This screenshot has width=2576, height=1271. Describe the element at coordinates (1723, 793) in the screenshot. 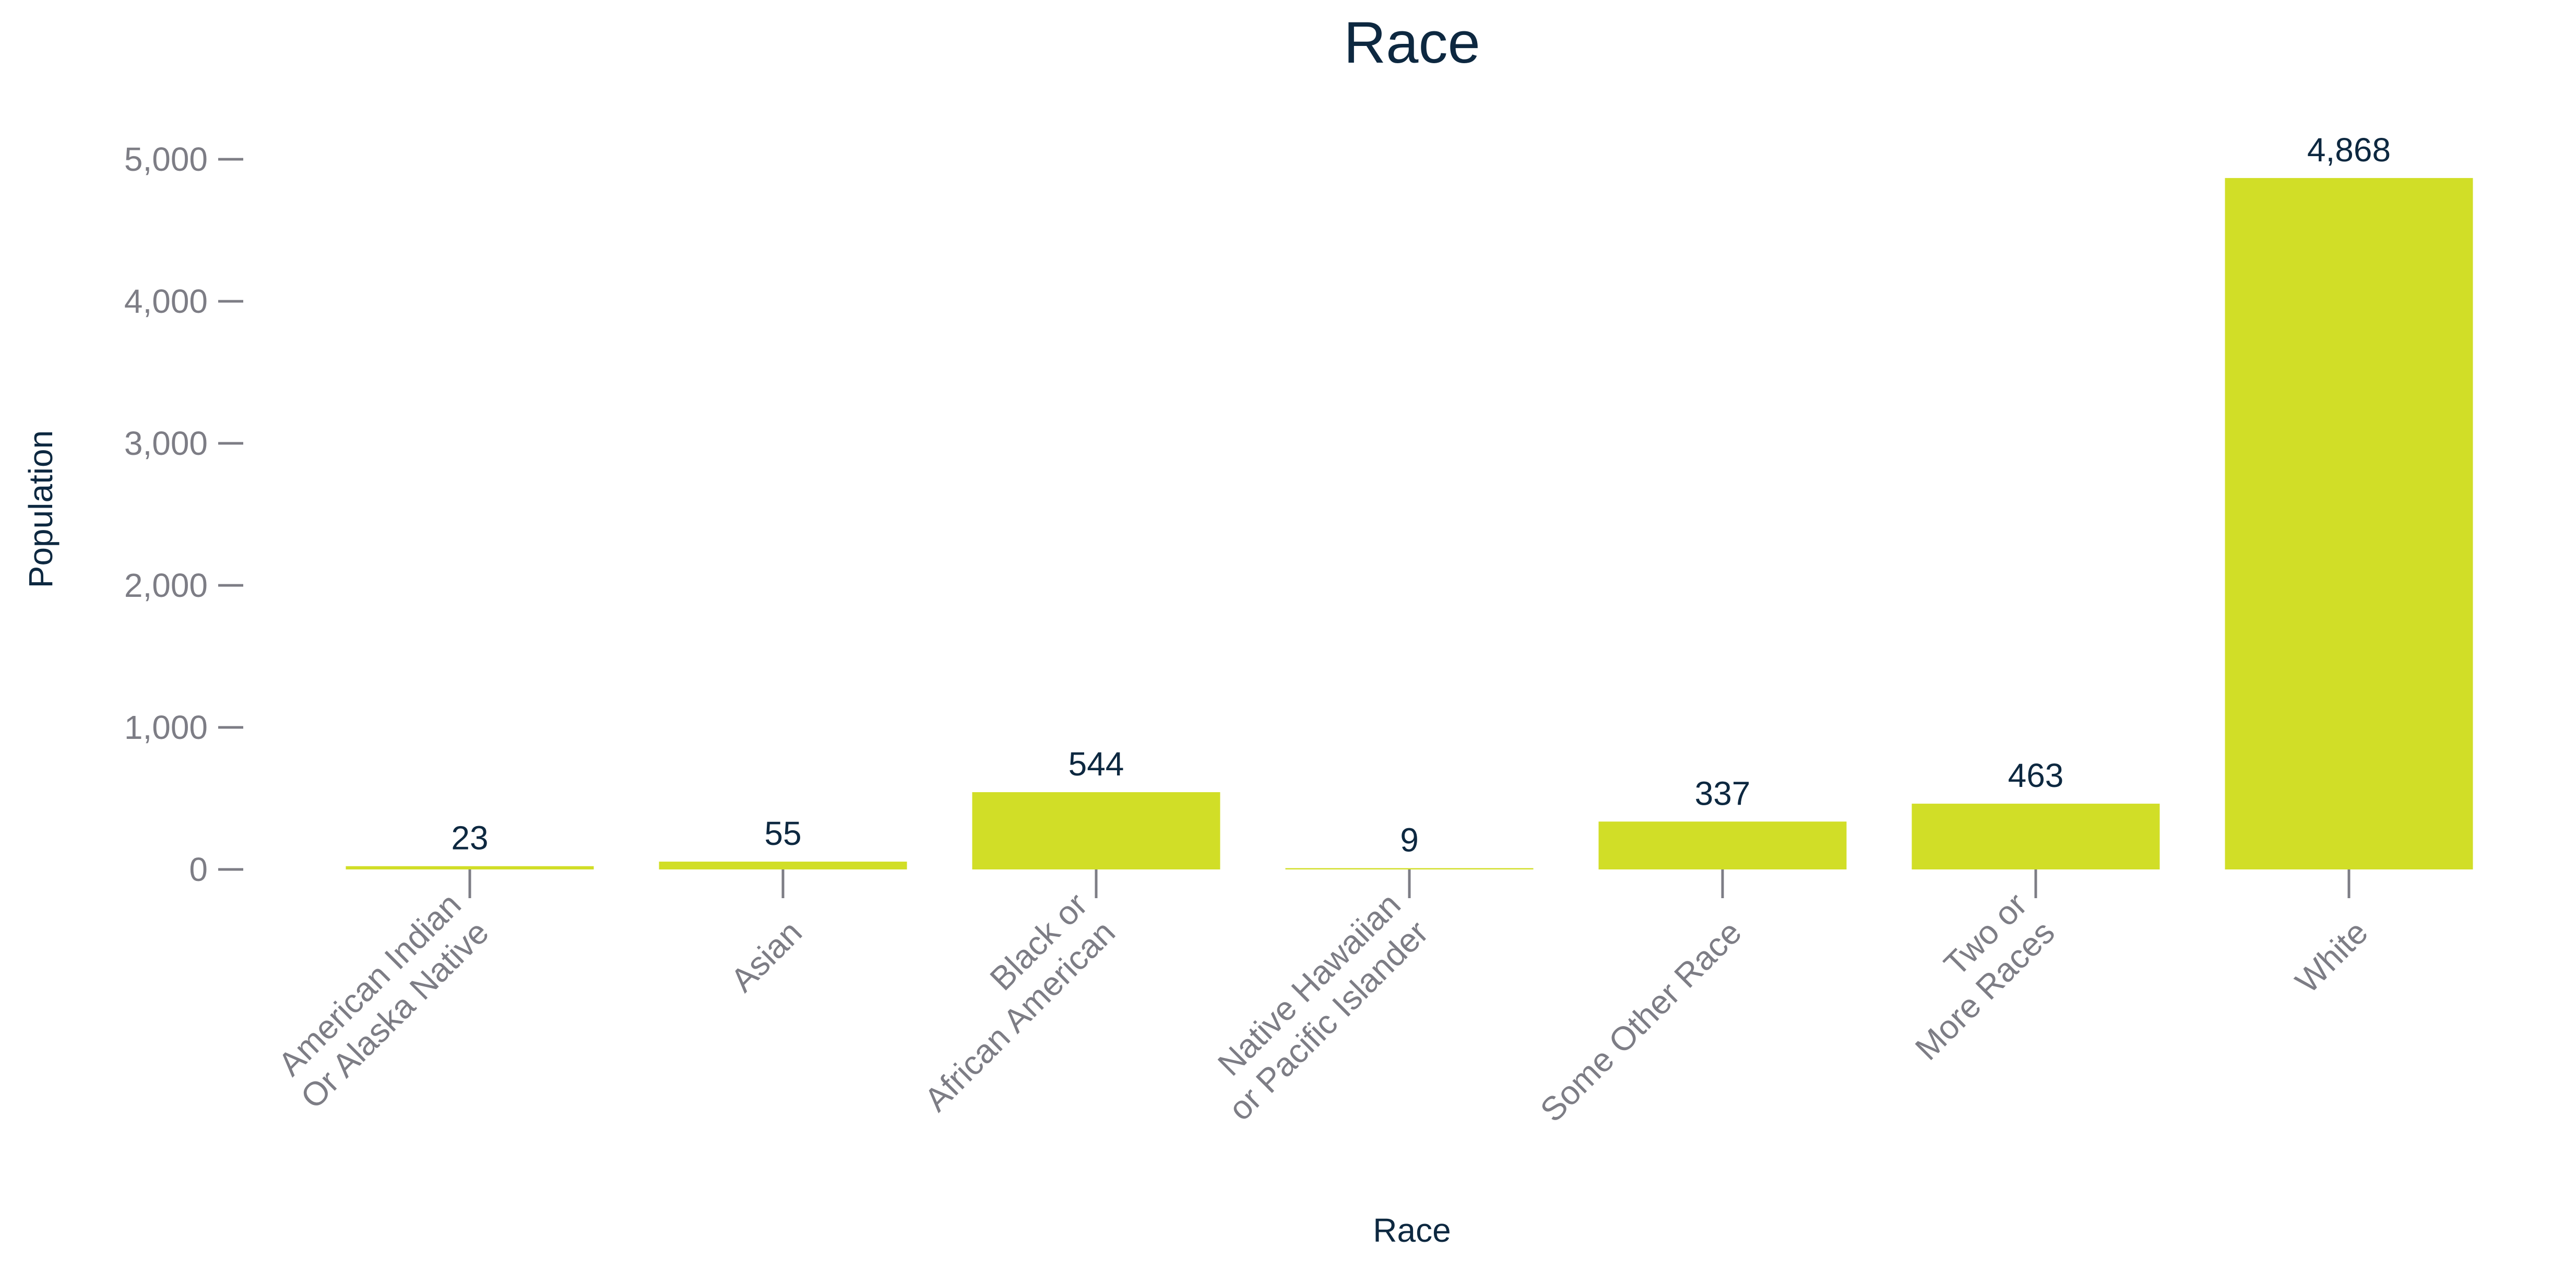

I see `bar-value-label: 337` at that location.